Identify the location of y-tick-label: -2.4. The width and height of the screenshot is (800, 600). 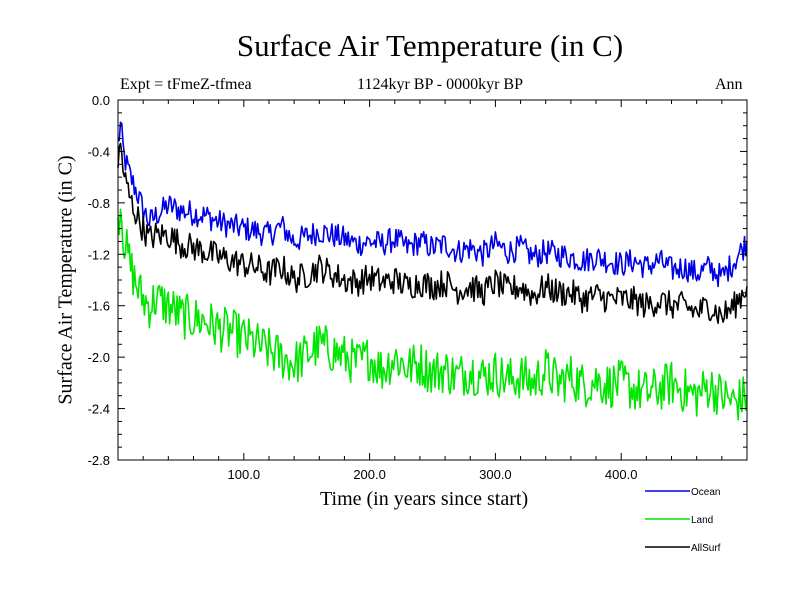
(99, 409).